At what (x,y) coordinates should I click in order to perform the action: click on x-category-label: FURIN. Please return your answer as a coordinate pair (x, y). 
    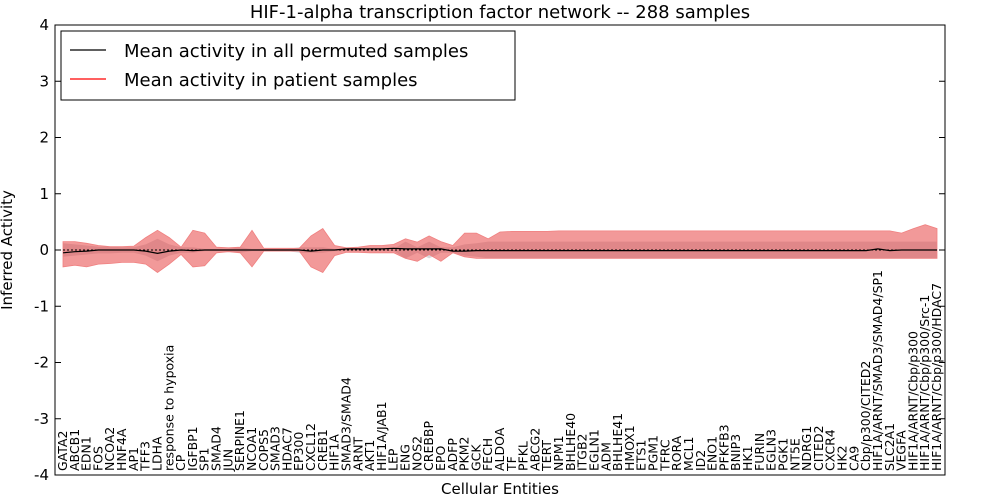
    Looking at the image, I should click on (759, 452).